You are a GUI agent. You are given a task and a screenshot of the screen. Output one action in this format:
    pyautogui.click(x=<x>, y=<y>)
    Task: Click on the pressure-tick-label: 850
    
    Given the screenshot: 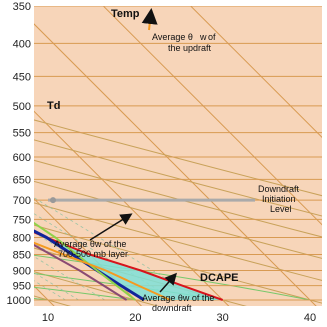 What is the action you would take?
    pyautogui.click(x=22, y=255)
    